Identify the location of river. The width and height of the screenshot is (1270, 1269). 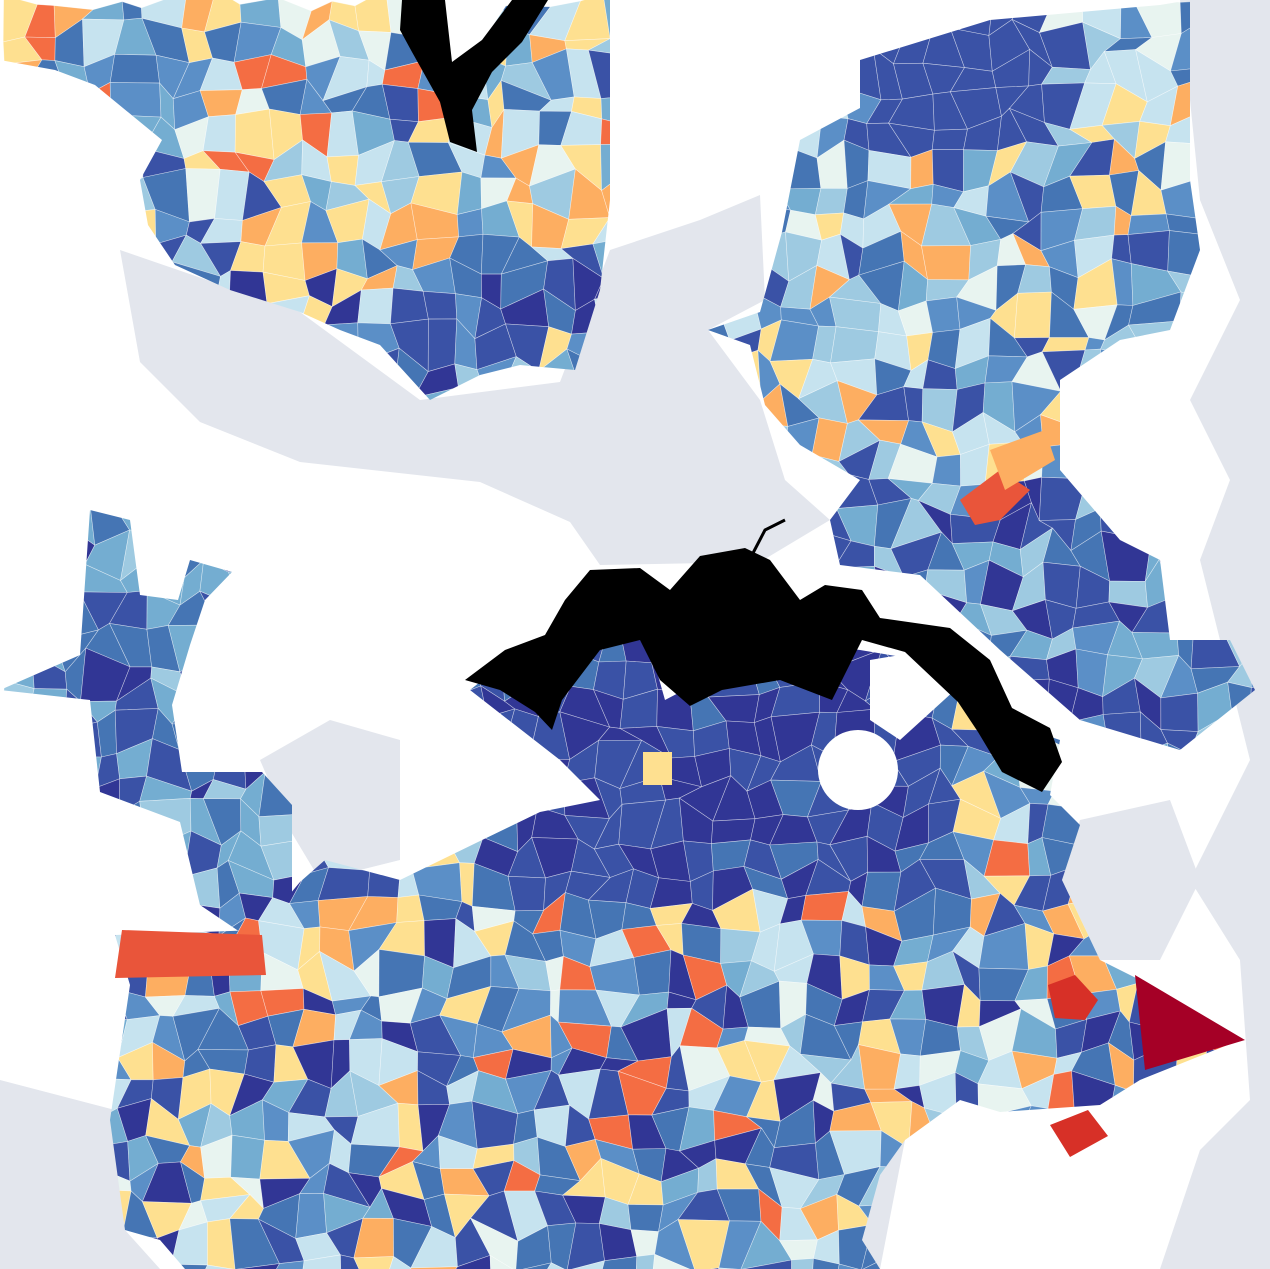
(763, 670).